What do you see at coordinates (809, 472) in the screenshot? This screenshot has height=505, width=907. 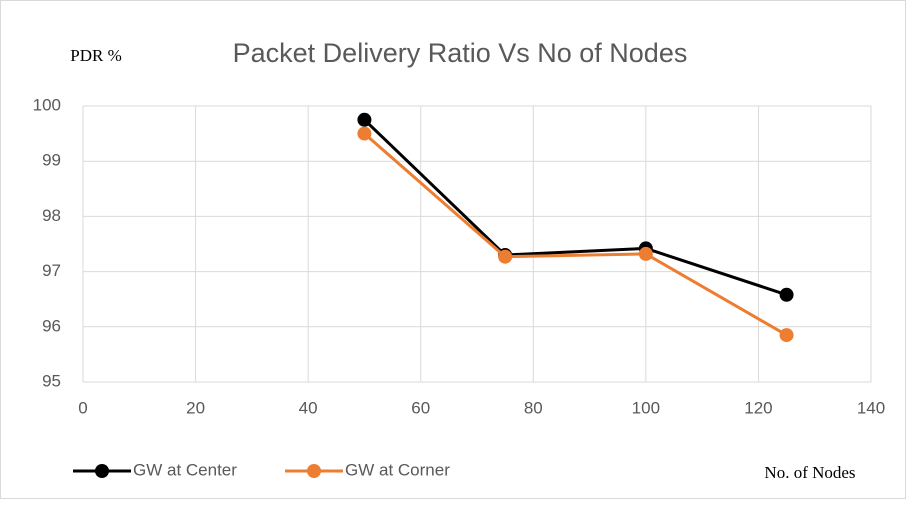 I see `x-axis-label: No. of Nodes` at bounding box center [809, 472].